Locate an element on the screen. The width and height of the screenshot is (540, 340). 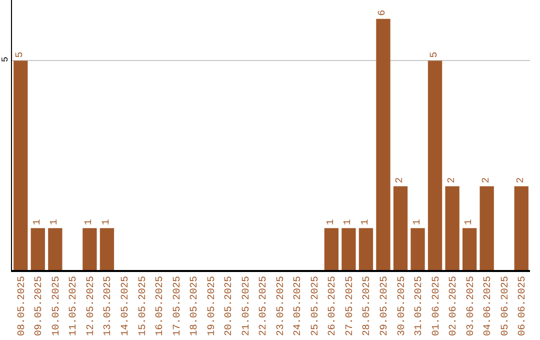
x-tick-label: 17.05.2025 is located at coordinates (178, 306).